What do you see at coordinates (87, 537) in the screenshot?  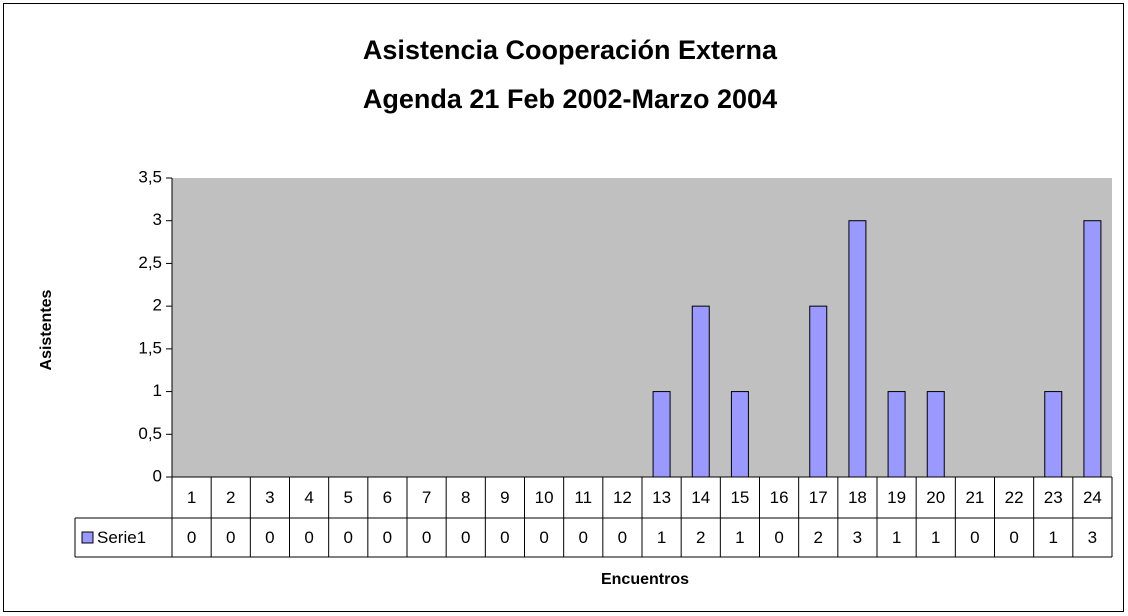 I see `legend-key` at bounding box center [87, 537].